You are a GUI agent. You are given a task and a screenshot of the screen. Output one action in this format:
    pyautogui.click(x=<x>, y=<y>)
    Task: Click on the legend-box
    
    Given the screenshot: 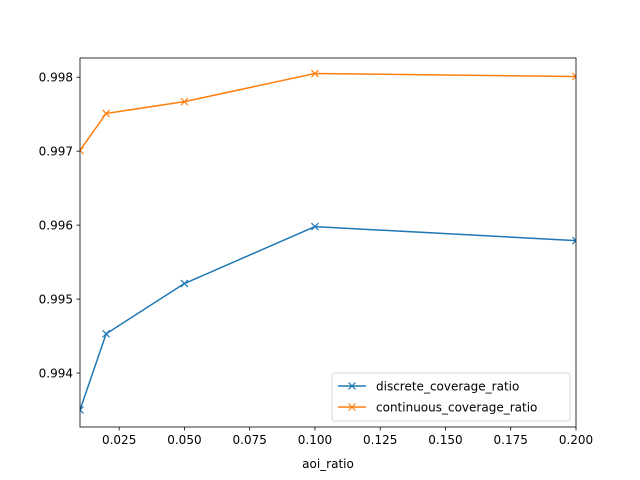 What is the action you would take?
    pyautogui.click(x=451, y=397)
    